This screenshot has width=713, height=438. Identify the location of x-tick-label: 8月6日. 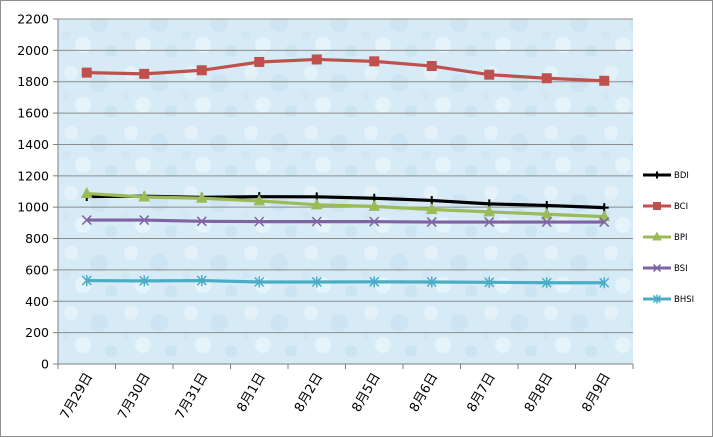
(424, 393).